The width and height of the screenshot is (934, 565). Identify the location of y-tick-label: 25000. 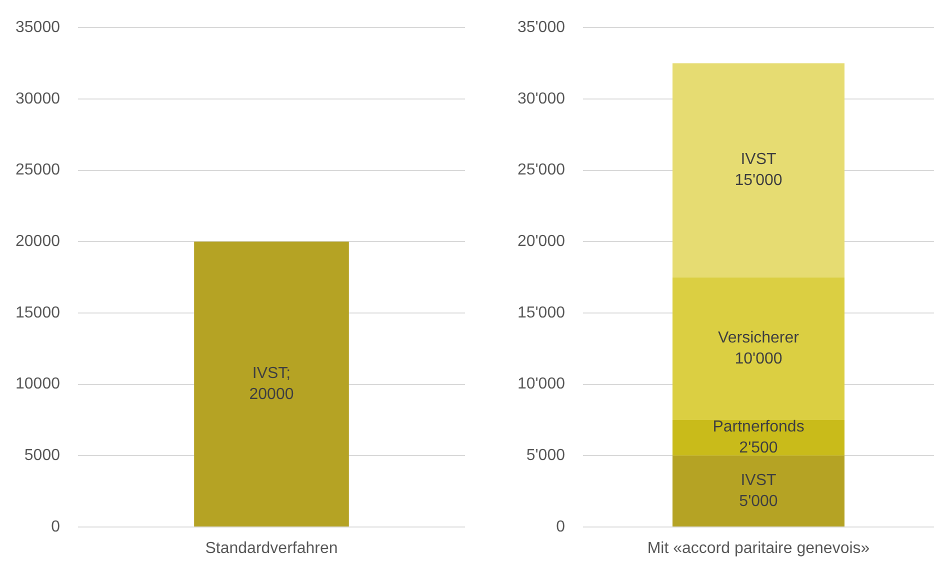
(38, 170).